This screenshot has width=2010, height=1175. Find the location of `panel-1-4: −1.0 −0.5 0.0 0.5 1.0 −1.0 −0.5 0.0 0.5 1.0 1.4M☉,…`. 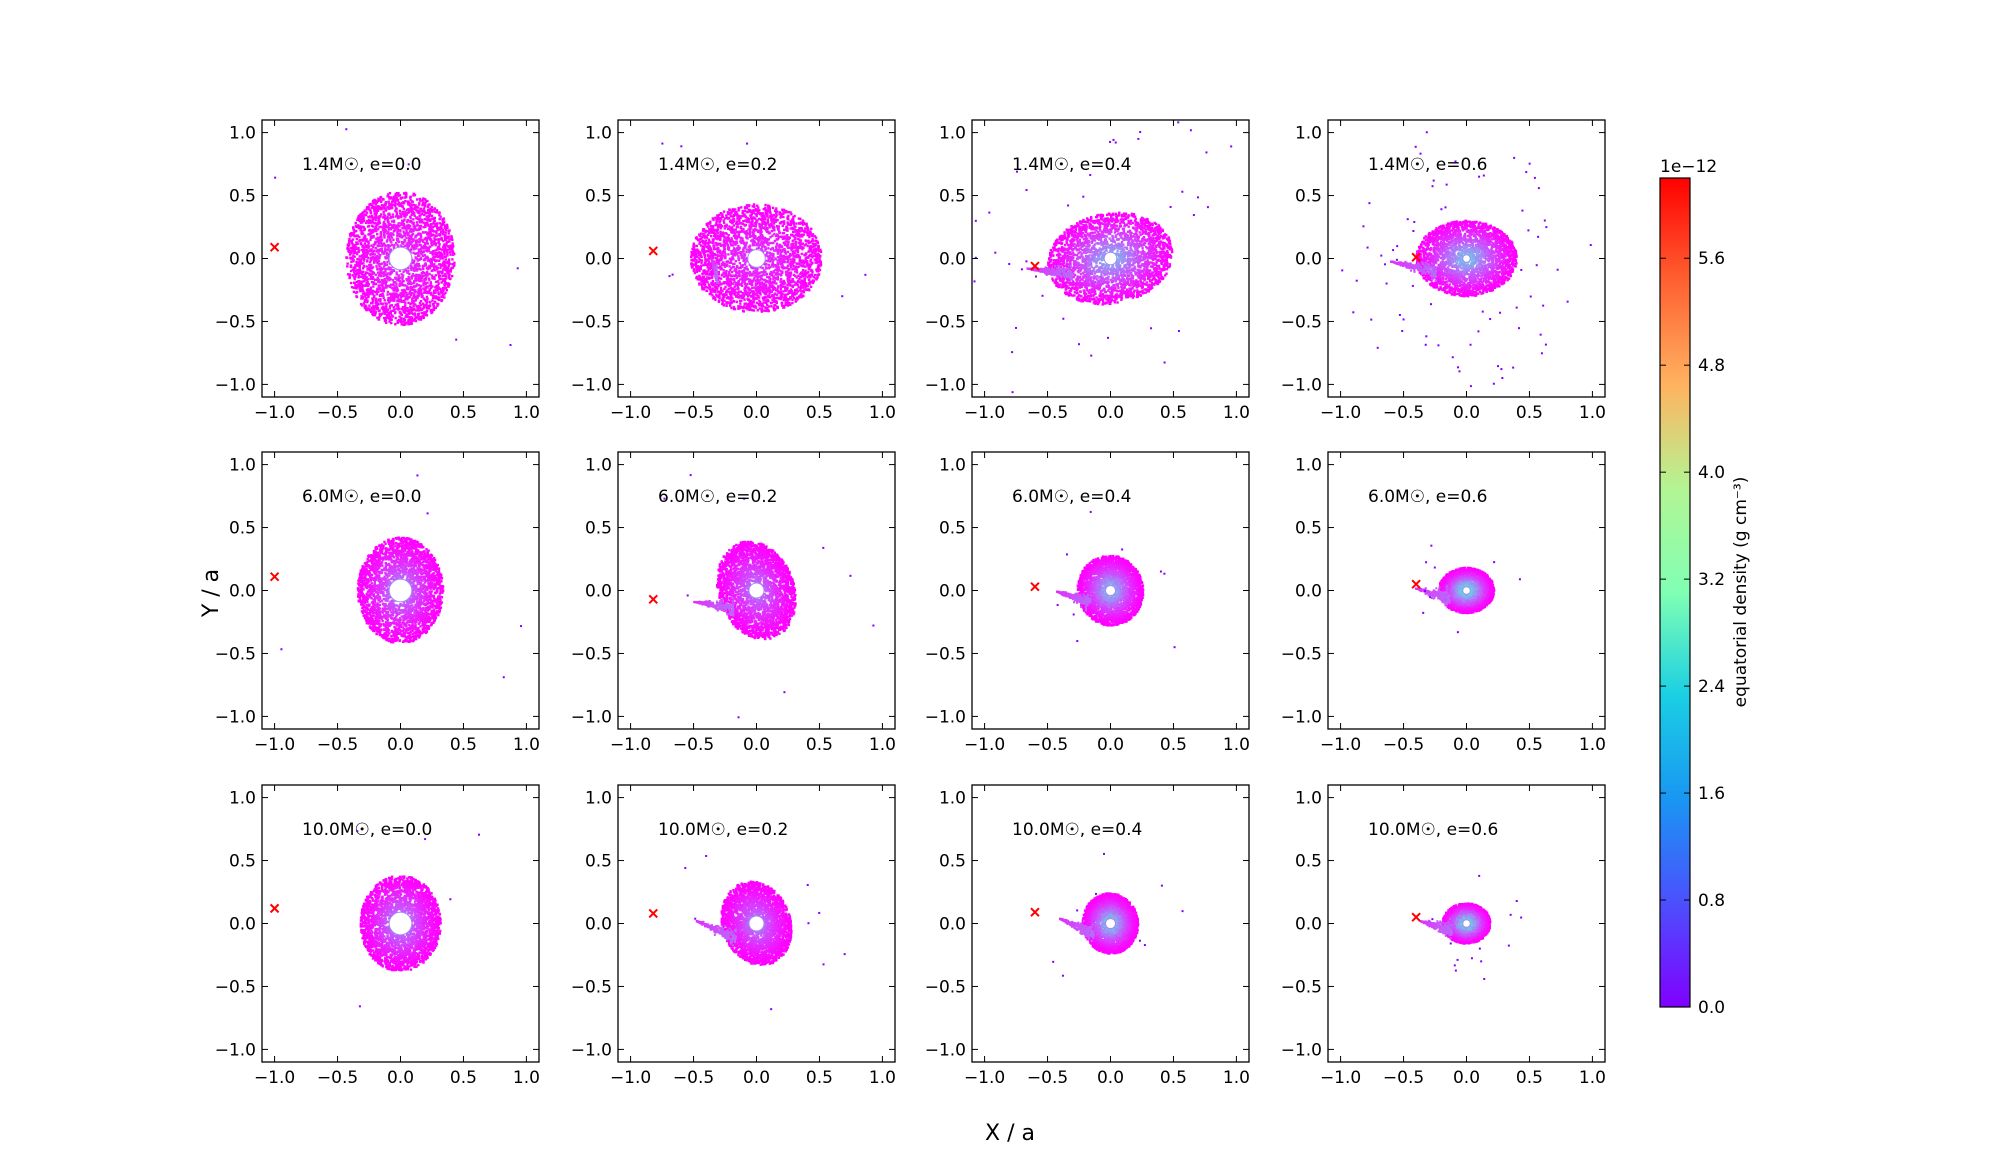

panel-1-4: −1.0 −0.5 0.0 0.5 1.0 −1.0 −0.5 0.0 0.5 1.0 1.4M☉,… is located at coordinates (1443, 271).